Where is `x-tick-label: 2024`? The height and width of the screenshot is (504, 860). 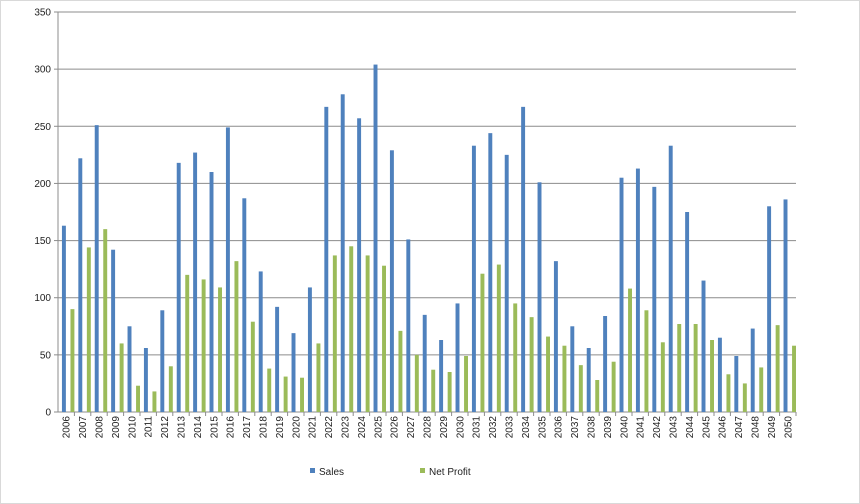
x-tick-label: 2024 is located at coordinates (362, 427).